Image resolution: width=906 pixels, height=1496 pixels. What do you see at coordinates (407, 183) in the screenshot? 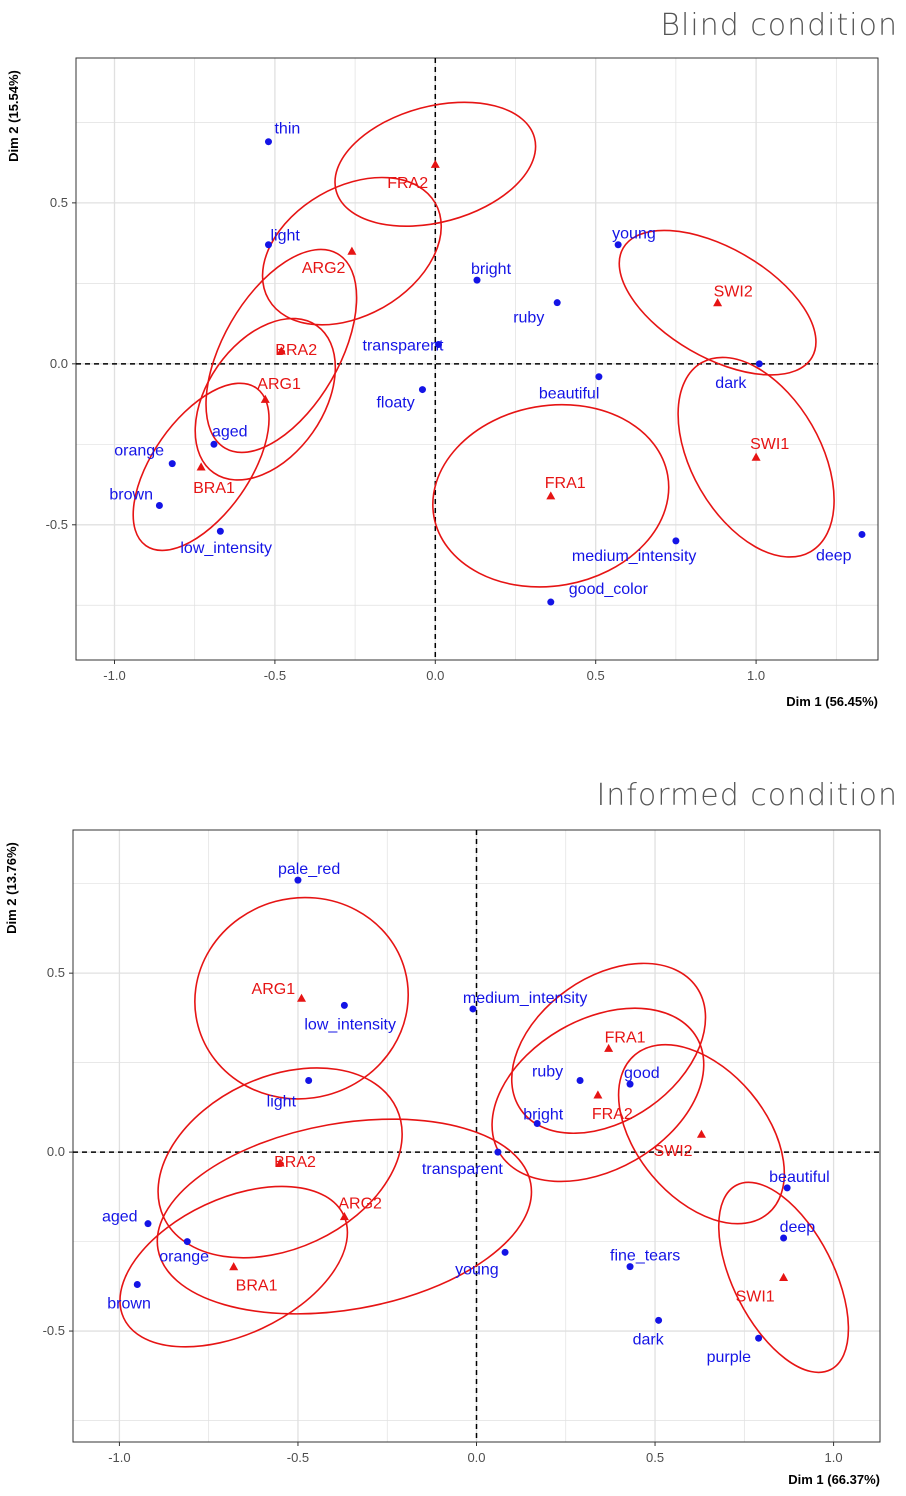
I see `product-label-fra2: FRA2` at bounding box center [407, 183].